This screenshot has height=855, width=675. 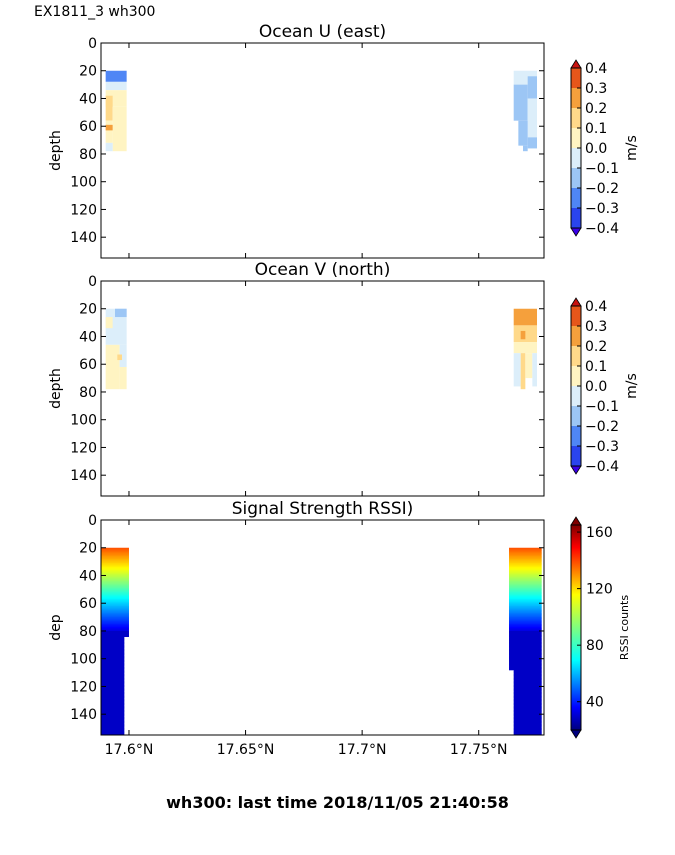 What do you see at coordinates (600, 627) in the screenshot?
I see `colorbar: 160 120 80 40 RSSI counts` at bounding box center [600, 627].